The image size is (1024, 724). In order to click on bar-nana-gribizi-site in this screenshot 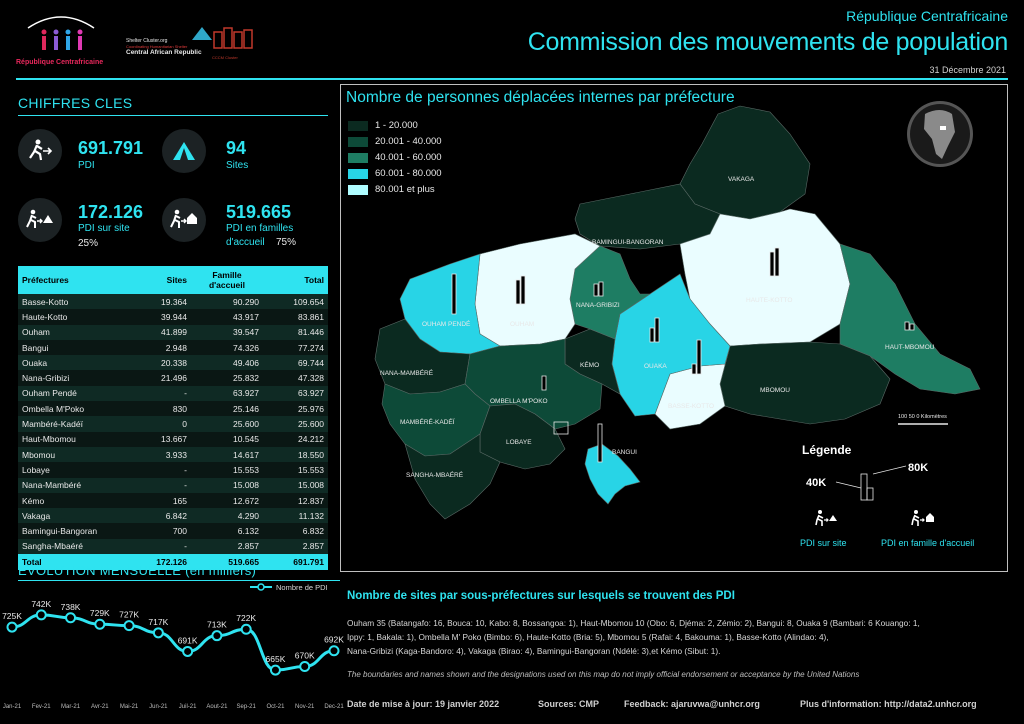, I will do `click(596, 290)`.